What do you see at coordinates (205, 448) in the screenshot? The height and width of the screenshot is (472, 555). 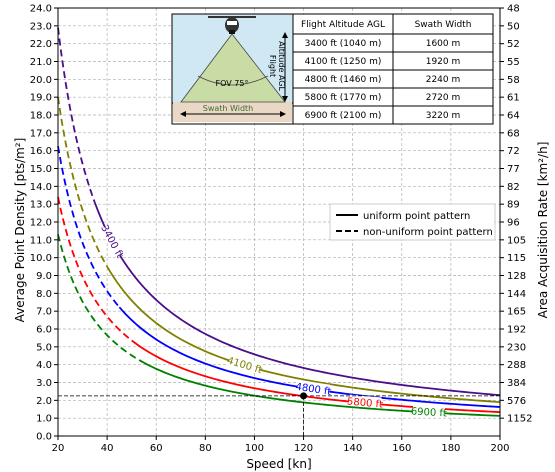 I see `x-tick-label: 80` at bounding box center [205, 448].